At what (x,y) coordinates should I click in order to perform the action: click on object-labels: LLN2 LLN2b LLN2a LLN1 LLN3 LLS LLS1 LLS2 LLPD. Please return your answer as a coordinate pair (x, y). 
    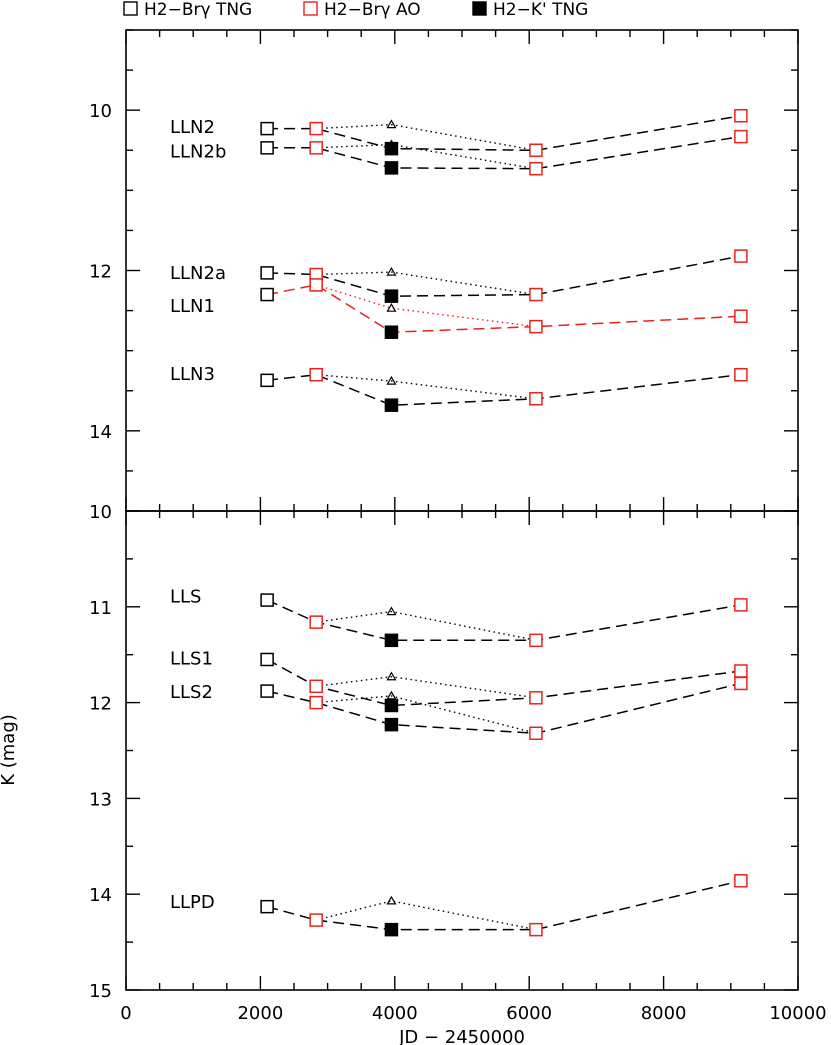
    Looking at the image, I should click on (198, 515).